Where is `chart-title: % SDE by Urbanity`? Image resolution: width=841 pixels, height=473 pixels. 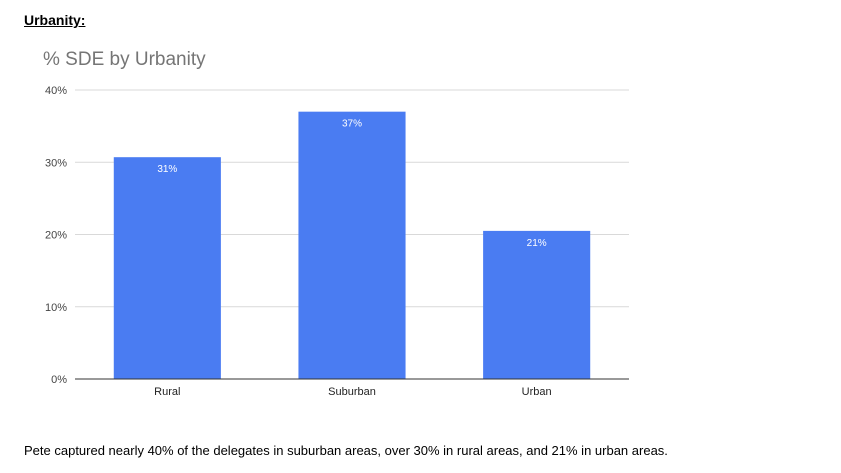
chart-title: % SDE by Urbanity is located at coordinates (124, 59).